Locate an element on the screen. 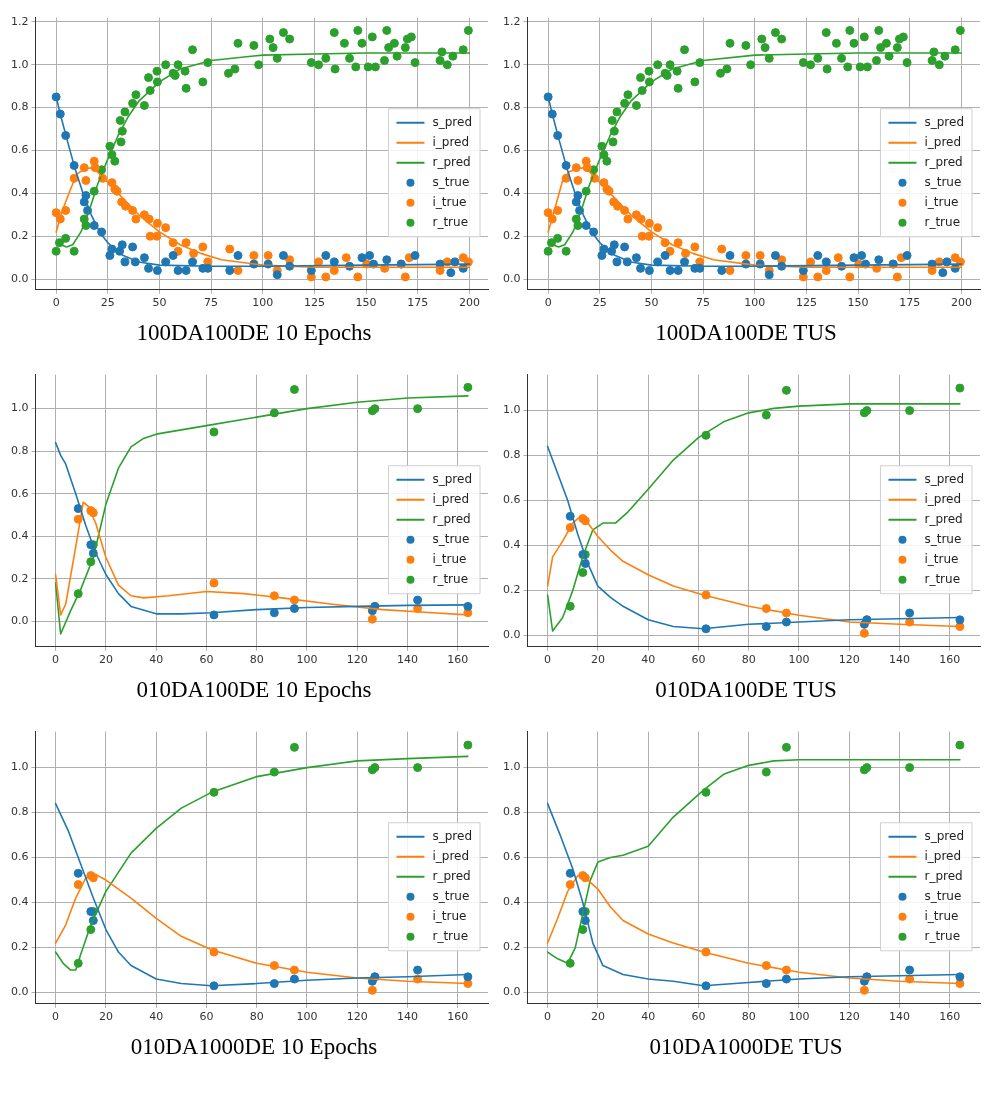  x-tick-label: 125 is located at coordinates (314, 303).